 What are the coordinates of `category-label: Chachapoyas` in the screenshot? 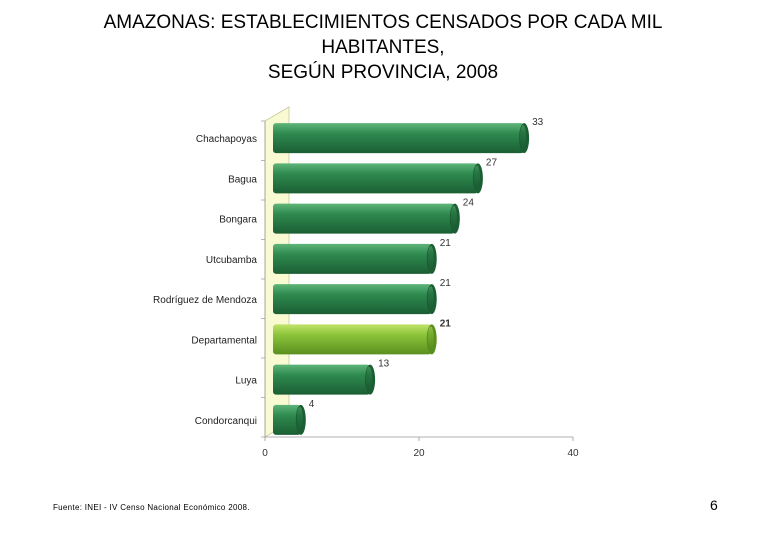 It's located at (226, 139).